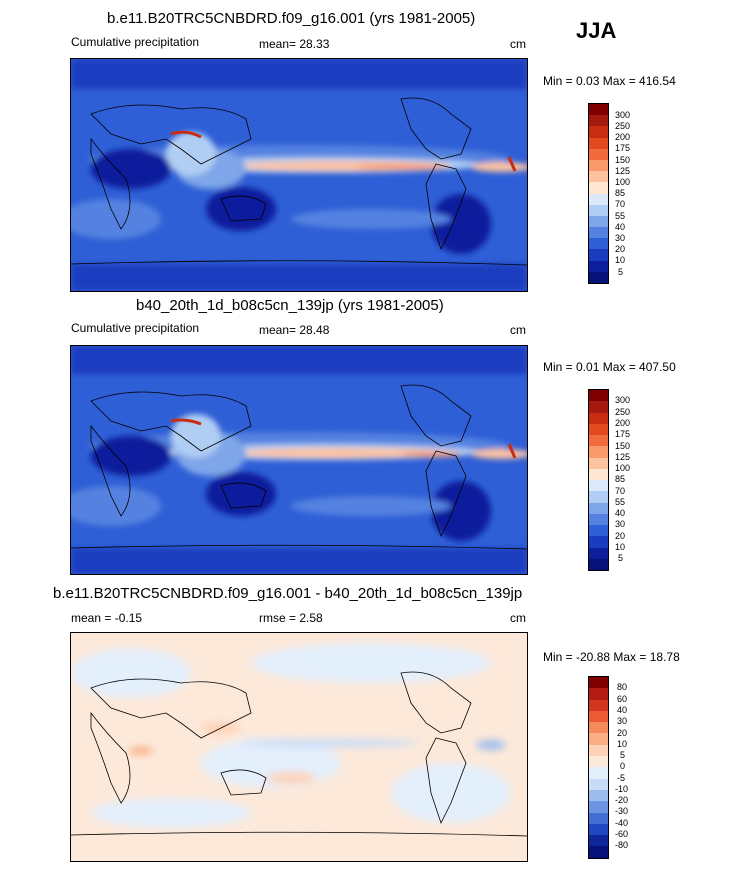 The width and height of the screenshot is (733, 872). What do you see at coordinates (294, 44) in the screenshot?
I see `panel1-mean: mean= 28.33` at bounding box center [294, 44].